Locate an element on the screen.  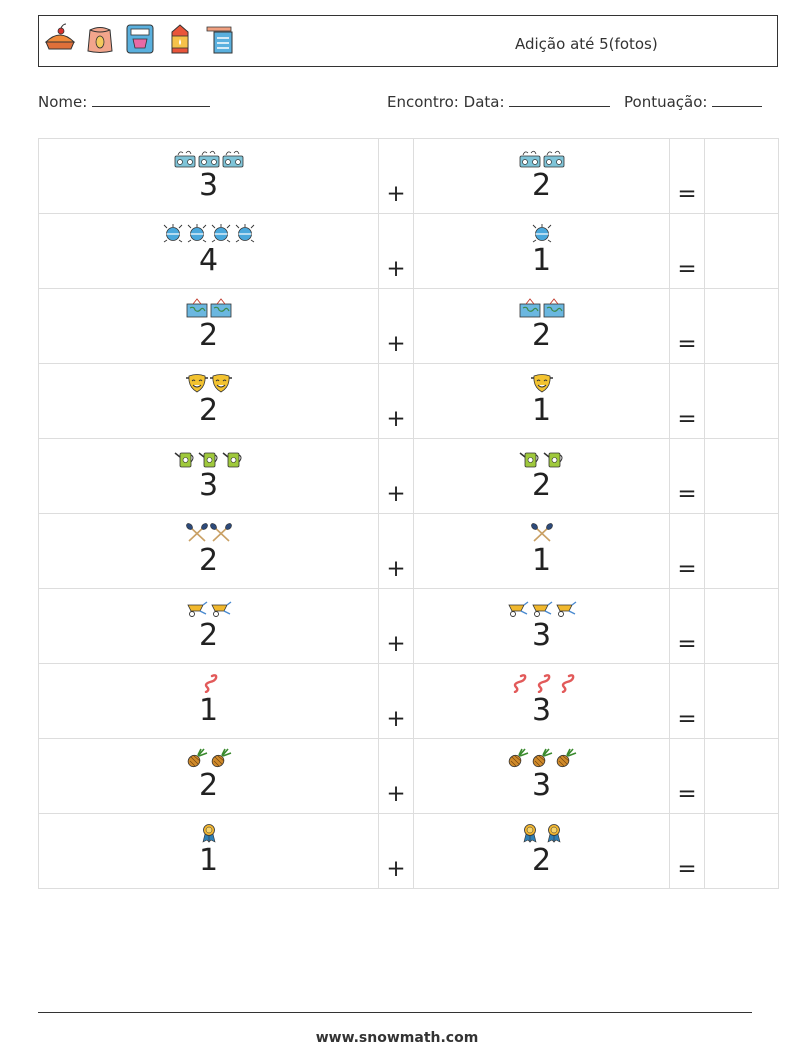
session-label: Encontro: is located at coordinates (423, 102).